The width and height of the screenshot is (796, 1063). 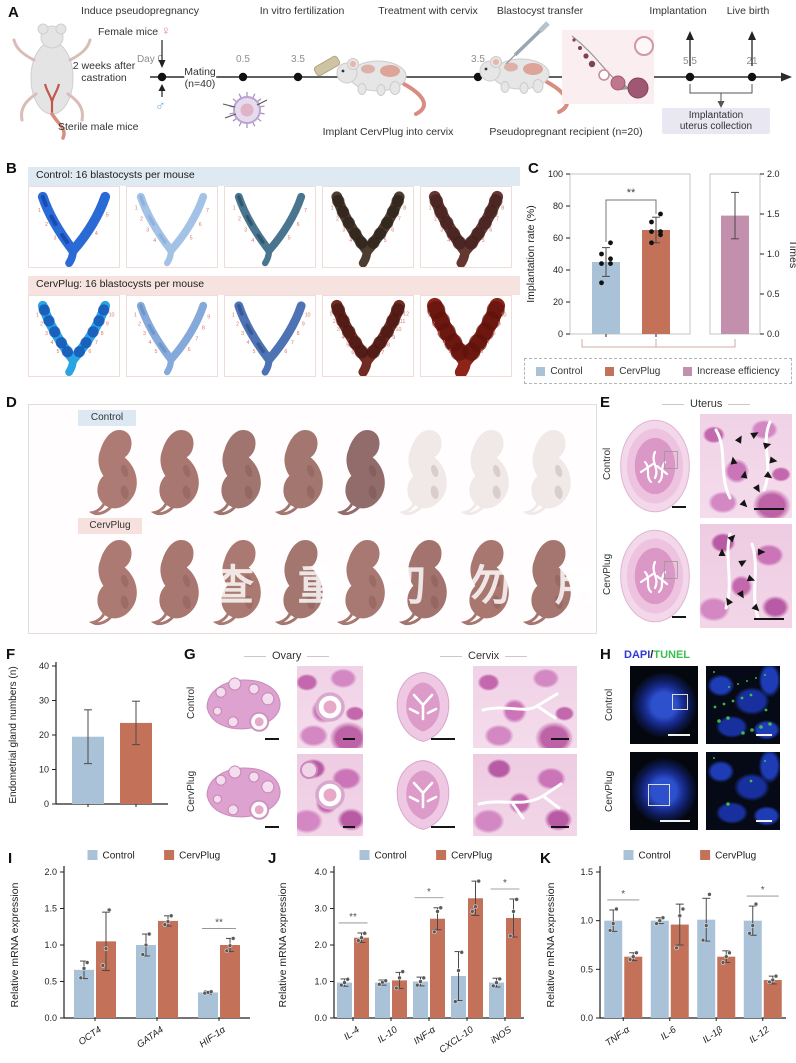 I want to click on uterus-header: Uterus, so click(x=706, y=404).